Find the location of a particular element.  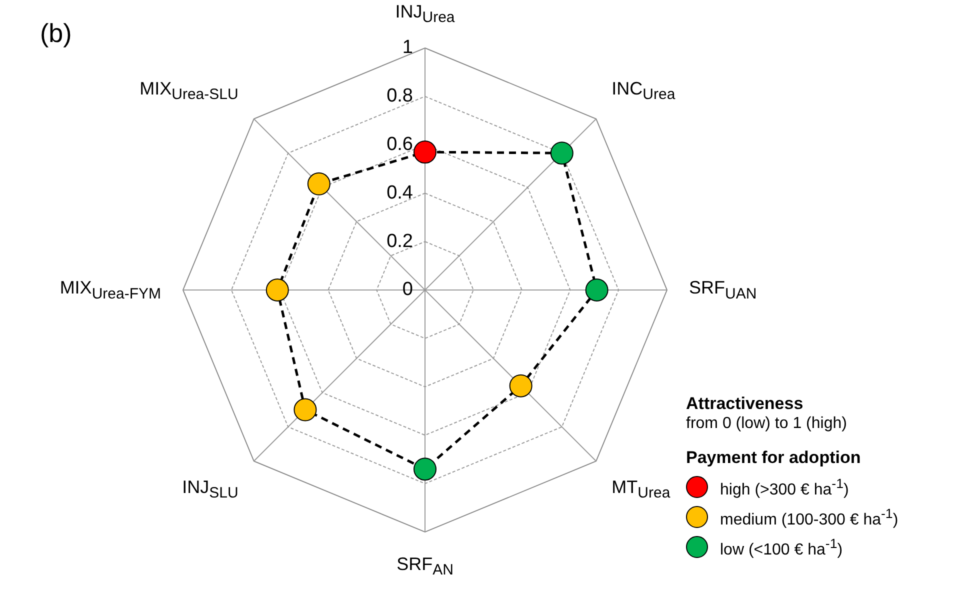

spoke-label: MT$_{Urea}$ is located at coordinates (641, 489).